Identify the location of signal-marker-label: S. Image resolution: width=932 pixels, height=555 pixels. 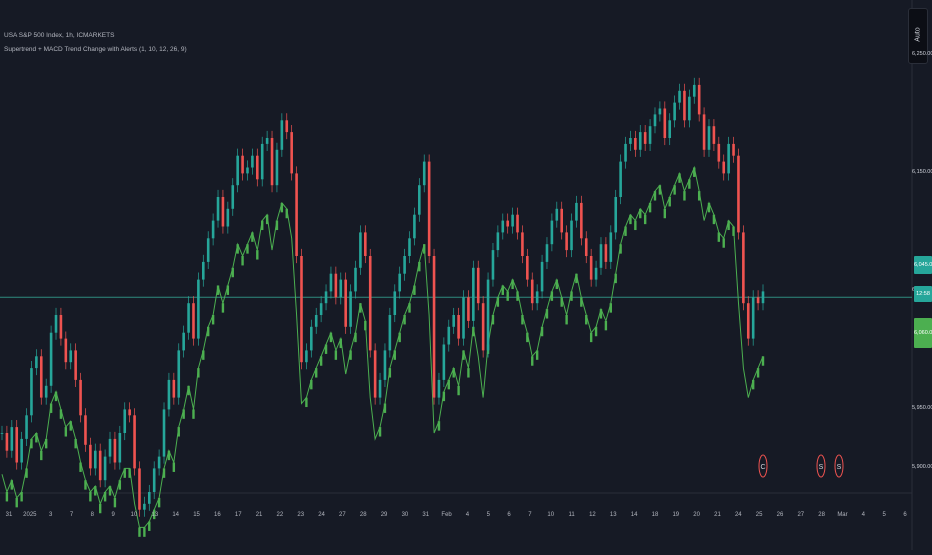
(821, 467).